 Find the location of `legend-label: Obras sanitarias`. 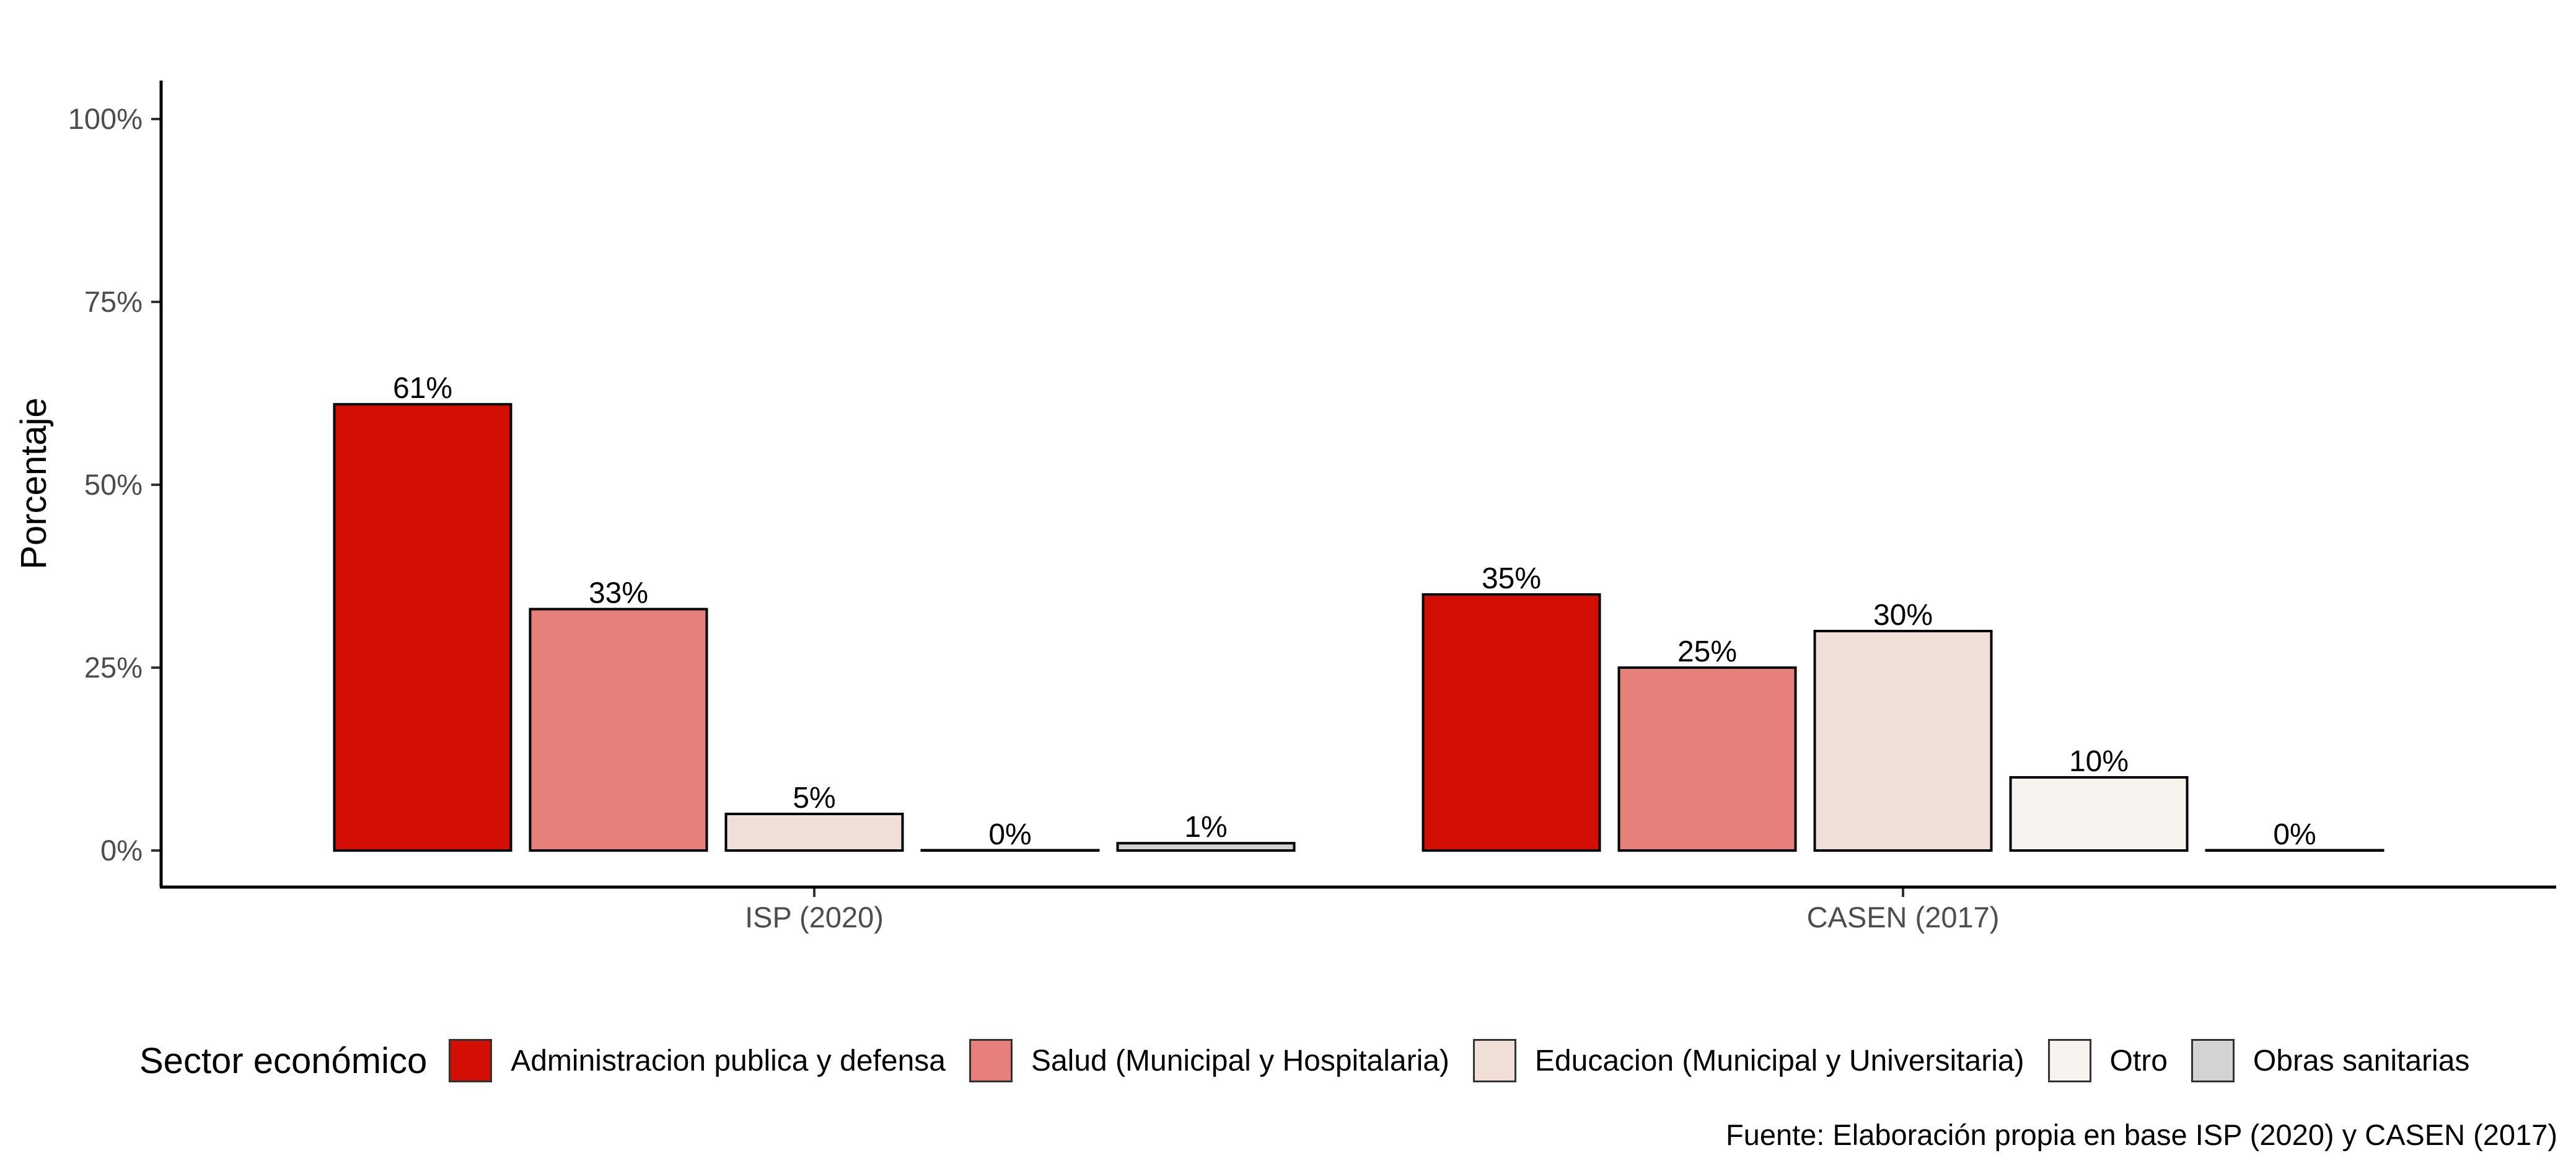

legend-label: Obras sanitarias is located at coordinates (2362, 1060).